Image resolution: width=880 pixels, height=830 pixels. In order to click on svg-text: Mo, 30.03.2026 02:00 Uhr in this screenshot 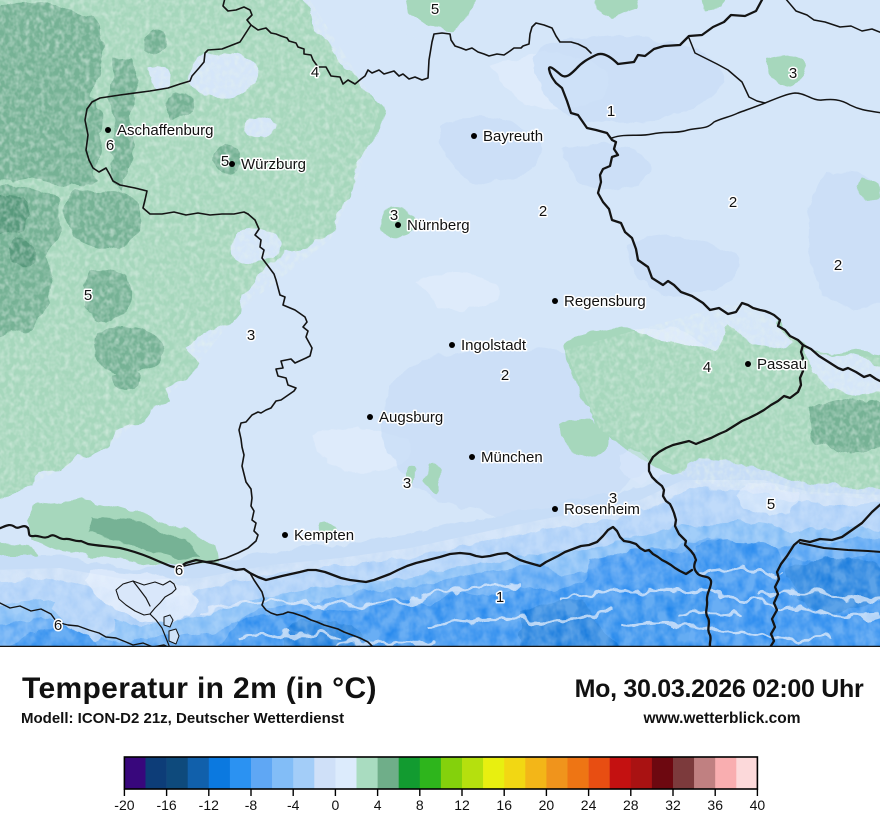, I will do `click(719, 689)`.